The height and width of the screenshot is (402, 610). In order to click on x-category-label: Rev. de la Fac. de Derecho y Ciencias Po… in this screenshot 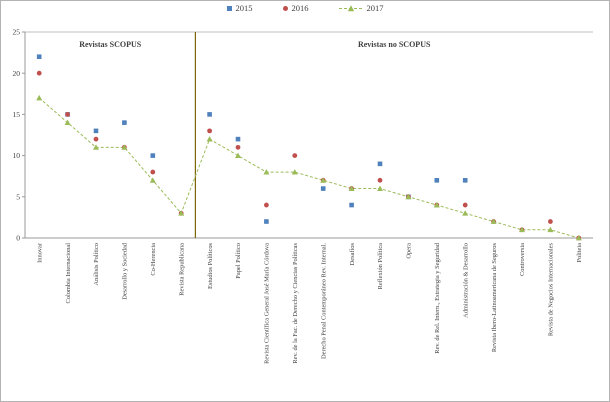, I will do `click(295, 302)`.